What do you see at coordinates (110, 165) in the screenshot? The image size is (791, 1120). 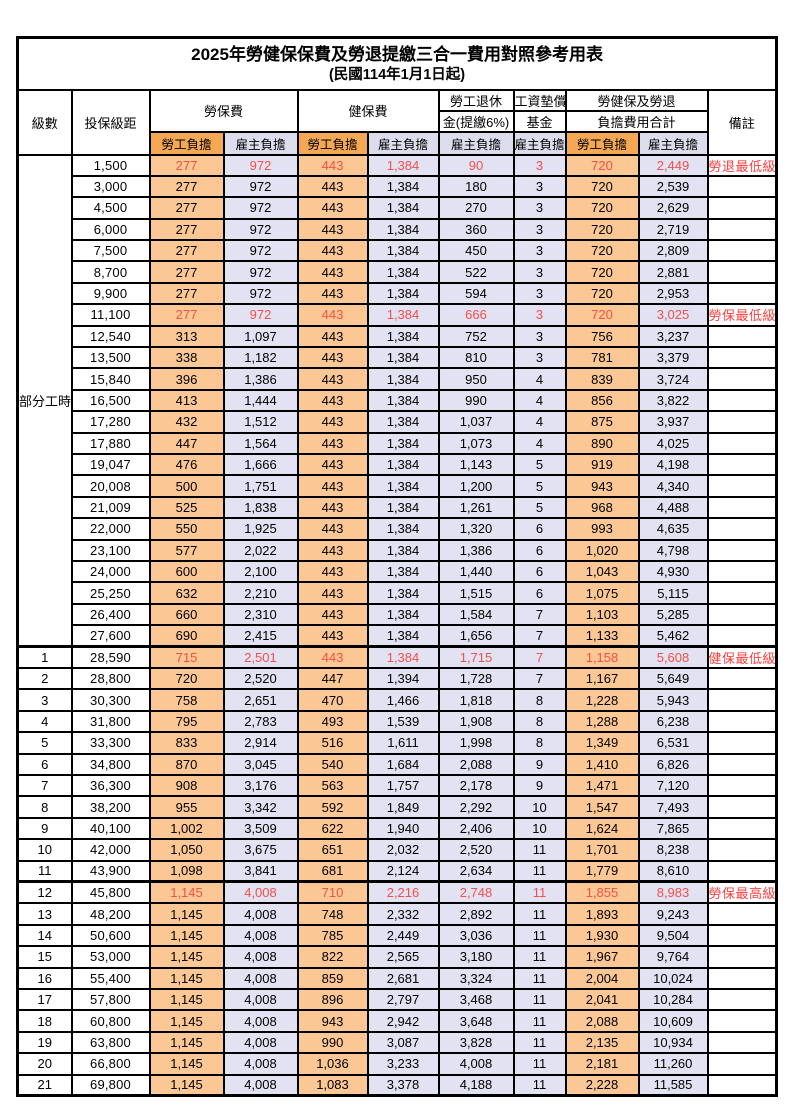 I see `bracket-cell: 1,500` at bounding box center [110, 165].